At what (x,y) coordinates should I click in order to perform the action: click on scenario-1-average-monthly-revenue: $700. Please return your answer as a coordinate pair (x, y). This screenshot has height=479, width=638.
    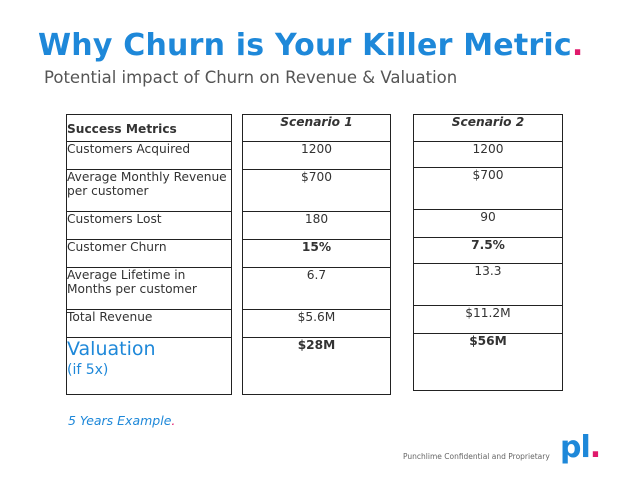
    Looking at the image, I should click on (316, 190).